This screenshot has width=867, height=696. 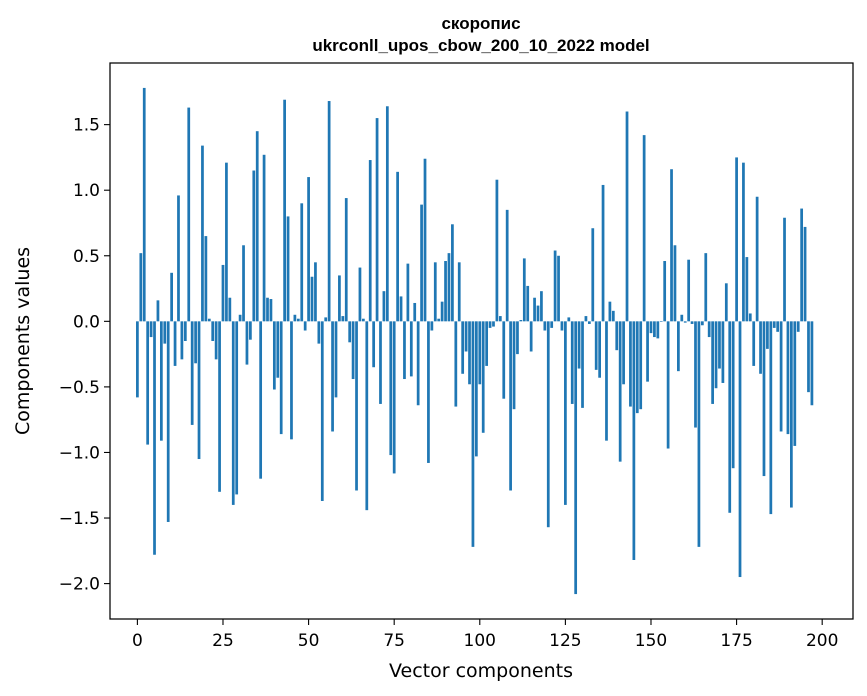 I want to click on x-tick-label-8: 200, so click(x=822, y=641).